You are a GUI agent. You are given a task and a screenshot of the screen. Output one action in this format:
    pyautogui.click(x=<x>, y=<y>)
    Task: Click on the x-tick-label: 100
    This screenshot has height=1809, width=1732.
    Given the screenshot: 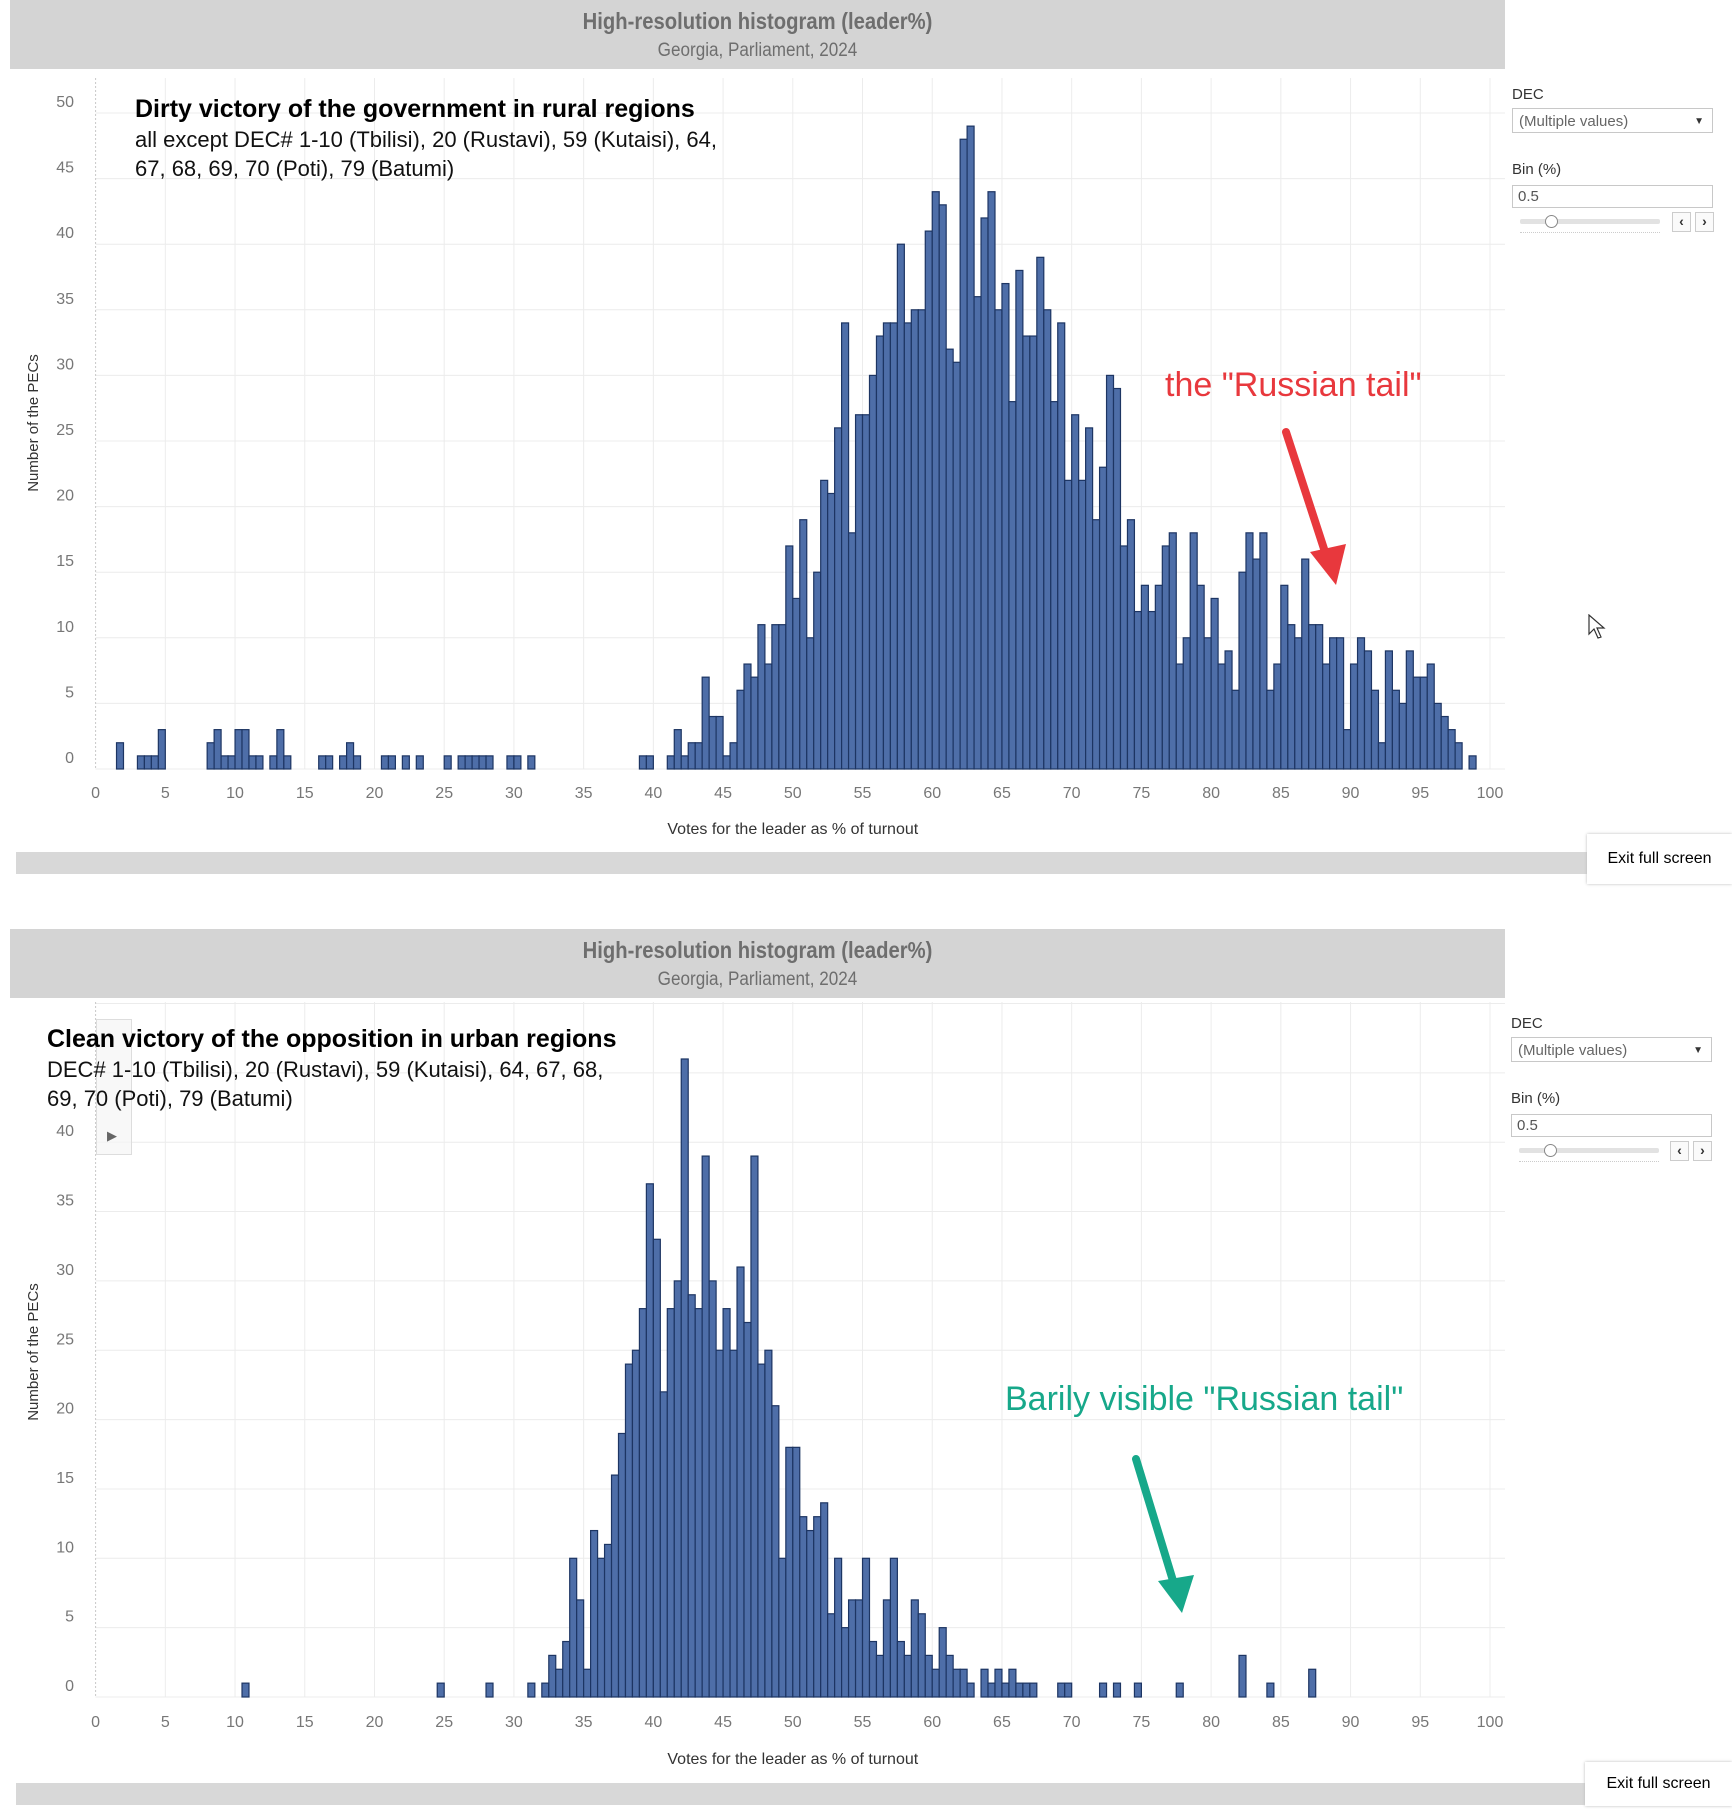 What is the action you would take?
    pyautogui.click(x=1490, y=793)
    